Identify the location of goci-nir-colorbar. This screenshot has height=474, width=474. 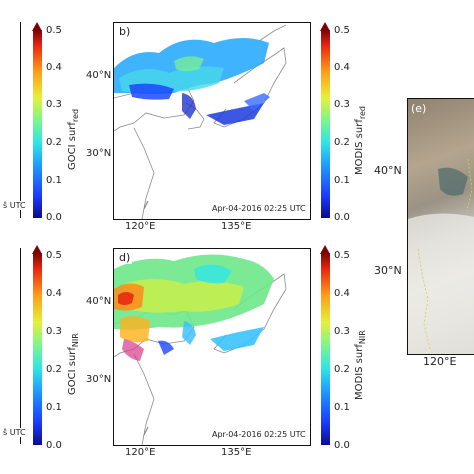
(37, 349).